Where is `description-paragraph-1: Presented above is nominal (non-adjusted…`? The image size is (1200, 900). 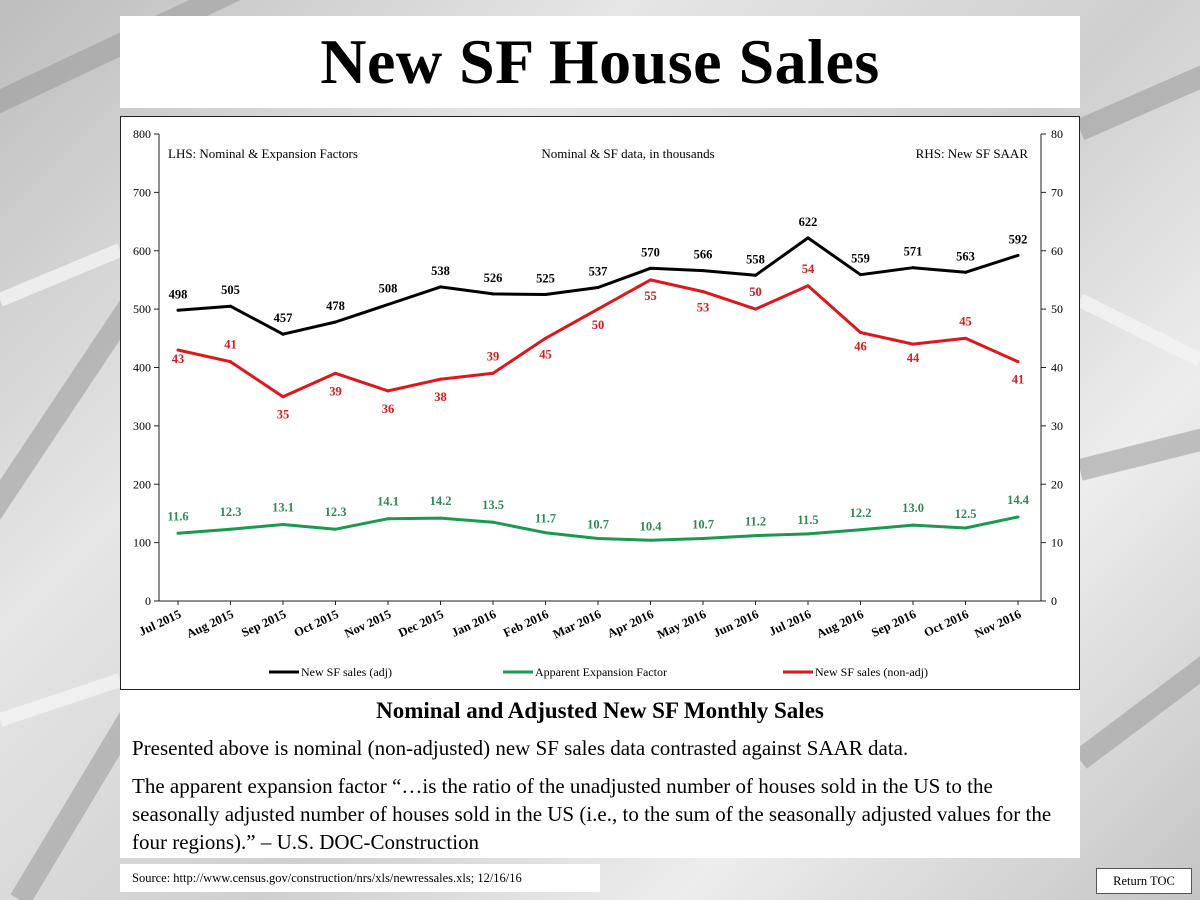
description-paragraph-1: Presented above is nominal (non-adjusted… is located at coordinates (520, 748).